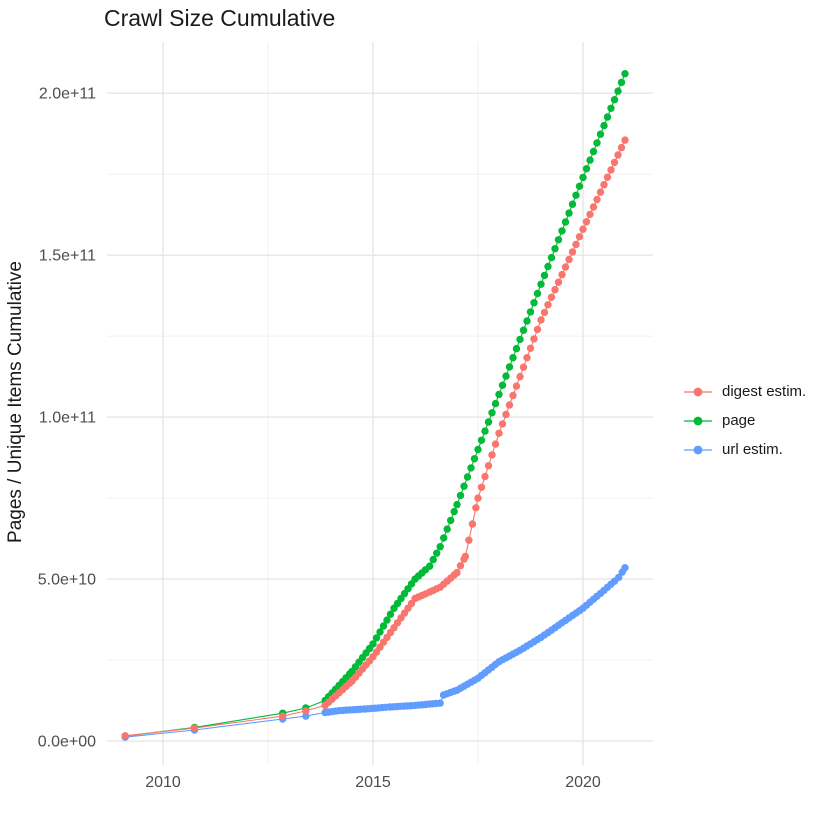  Describe the element at coordinates (752, 449) in the screenshot. I see `legend-label: url estim.` at that location.